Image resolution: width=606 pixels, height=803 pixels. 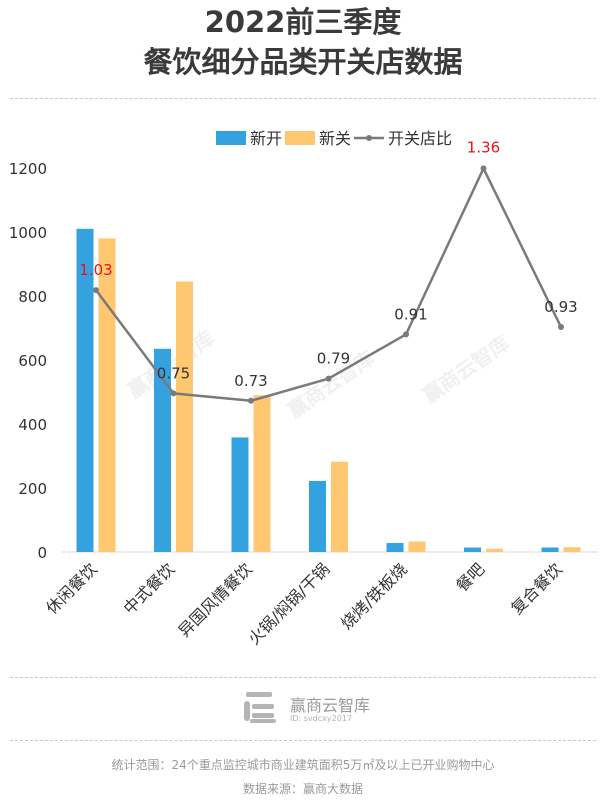 What do you see at coordinates (560, 307) in the screenshot?
I see `ratio-data-label: 0.93` at bounding box center [560, 307].